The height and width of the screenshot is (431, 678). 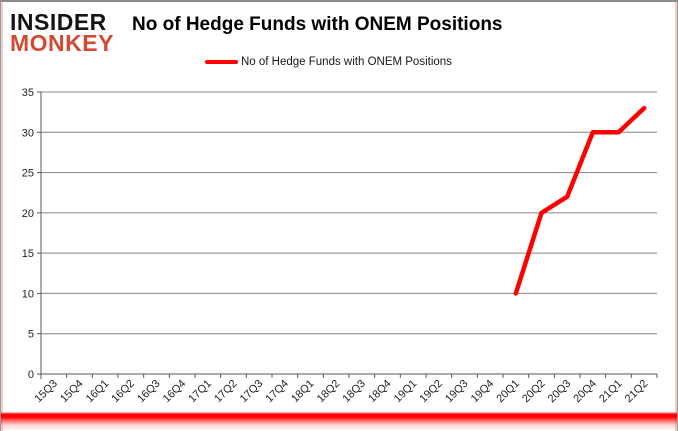 What do you see at coordinates (406, 392) in the screenshot?
I see `x-axis-label: 19Q1` at bounding box center [406, 392].